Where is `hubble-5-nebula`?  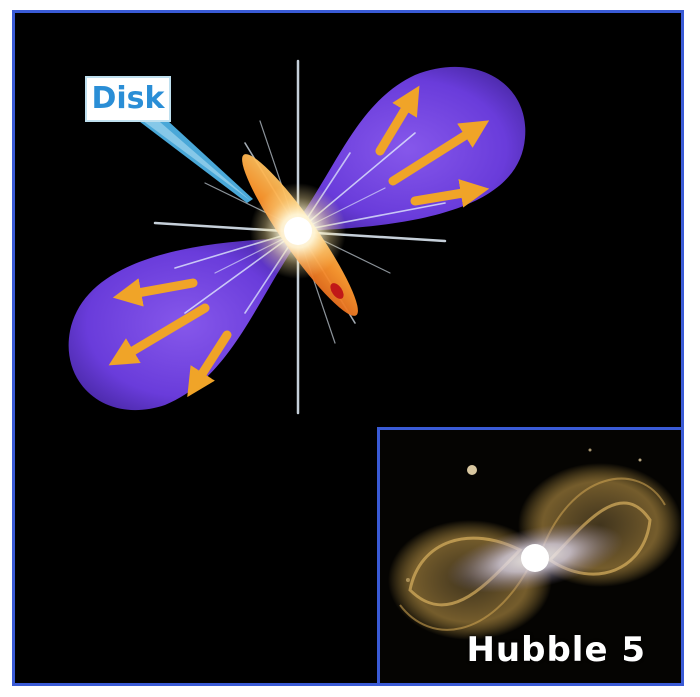 hubble-5-nebula is located at coordinates (534, 544).